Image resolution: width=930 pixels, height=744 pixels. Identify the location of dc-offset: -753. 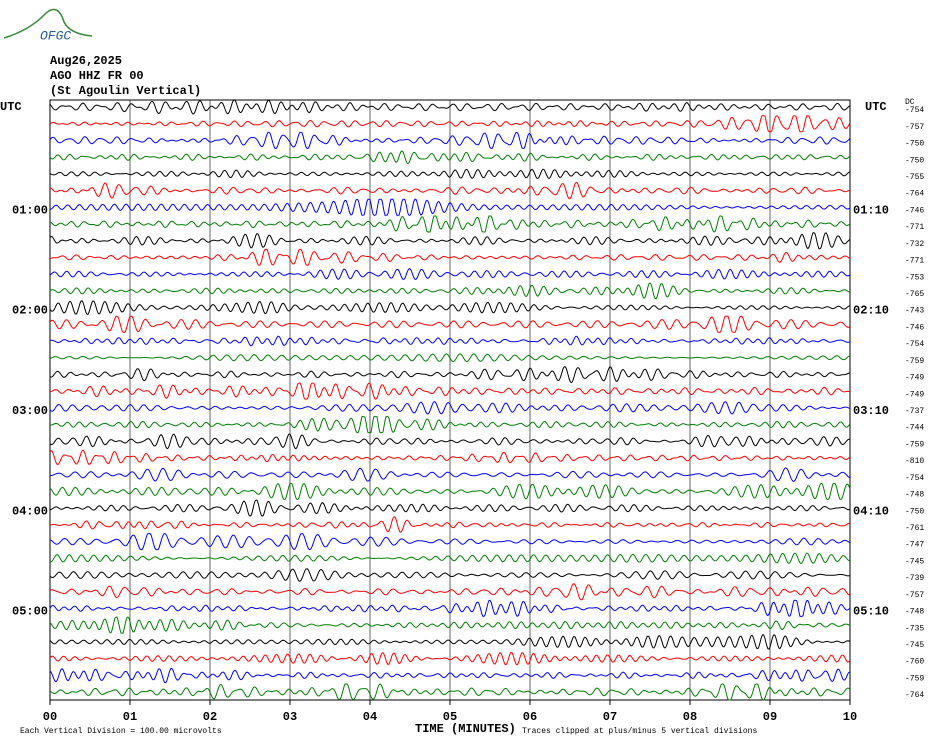
(914, 277).